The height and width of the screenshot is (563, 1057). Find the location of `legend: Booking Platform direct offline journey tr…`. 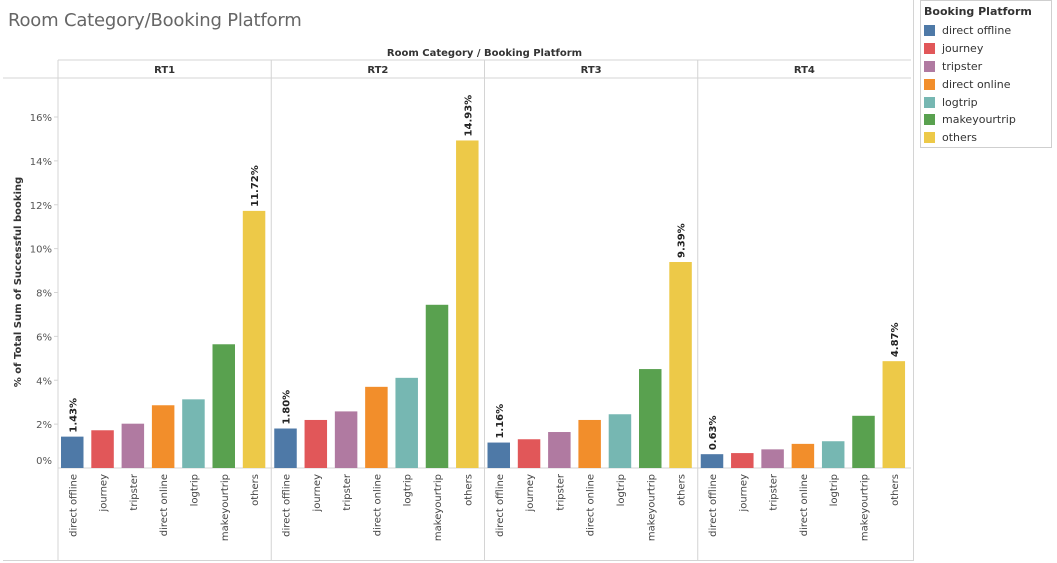

legend: Booking Platform direct offline journey tr… is located at coordinates (986, 74).